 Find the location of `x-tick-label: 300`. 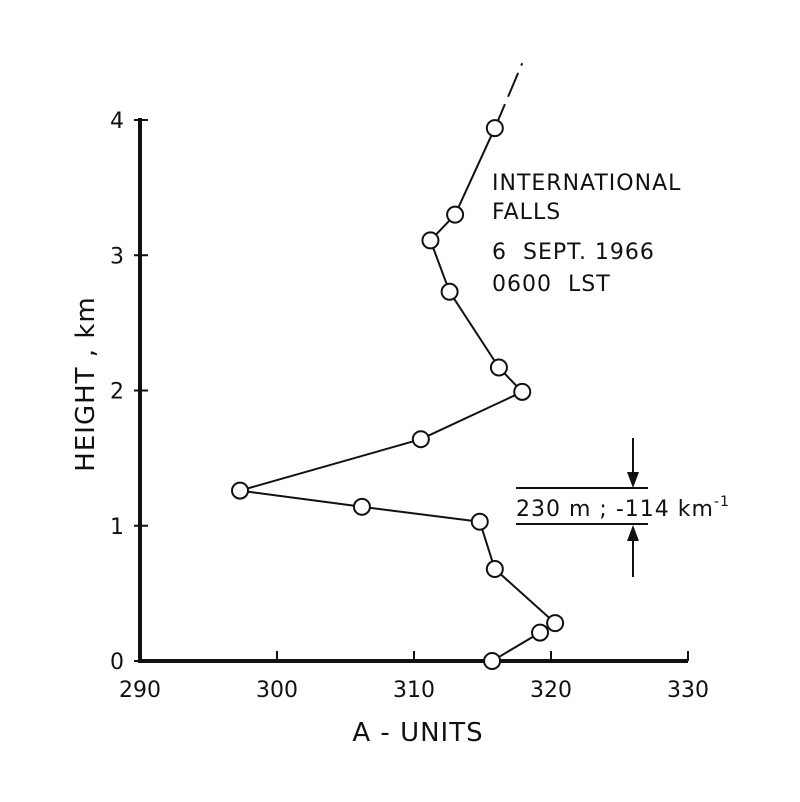

x-tick-label: 300 is located at coordinates (277, 690).